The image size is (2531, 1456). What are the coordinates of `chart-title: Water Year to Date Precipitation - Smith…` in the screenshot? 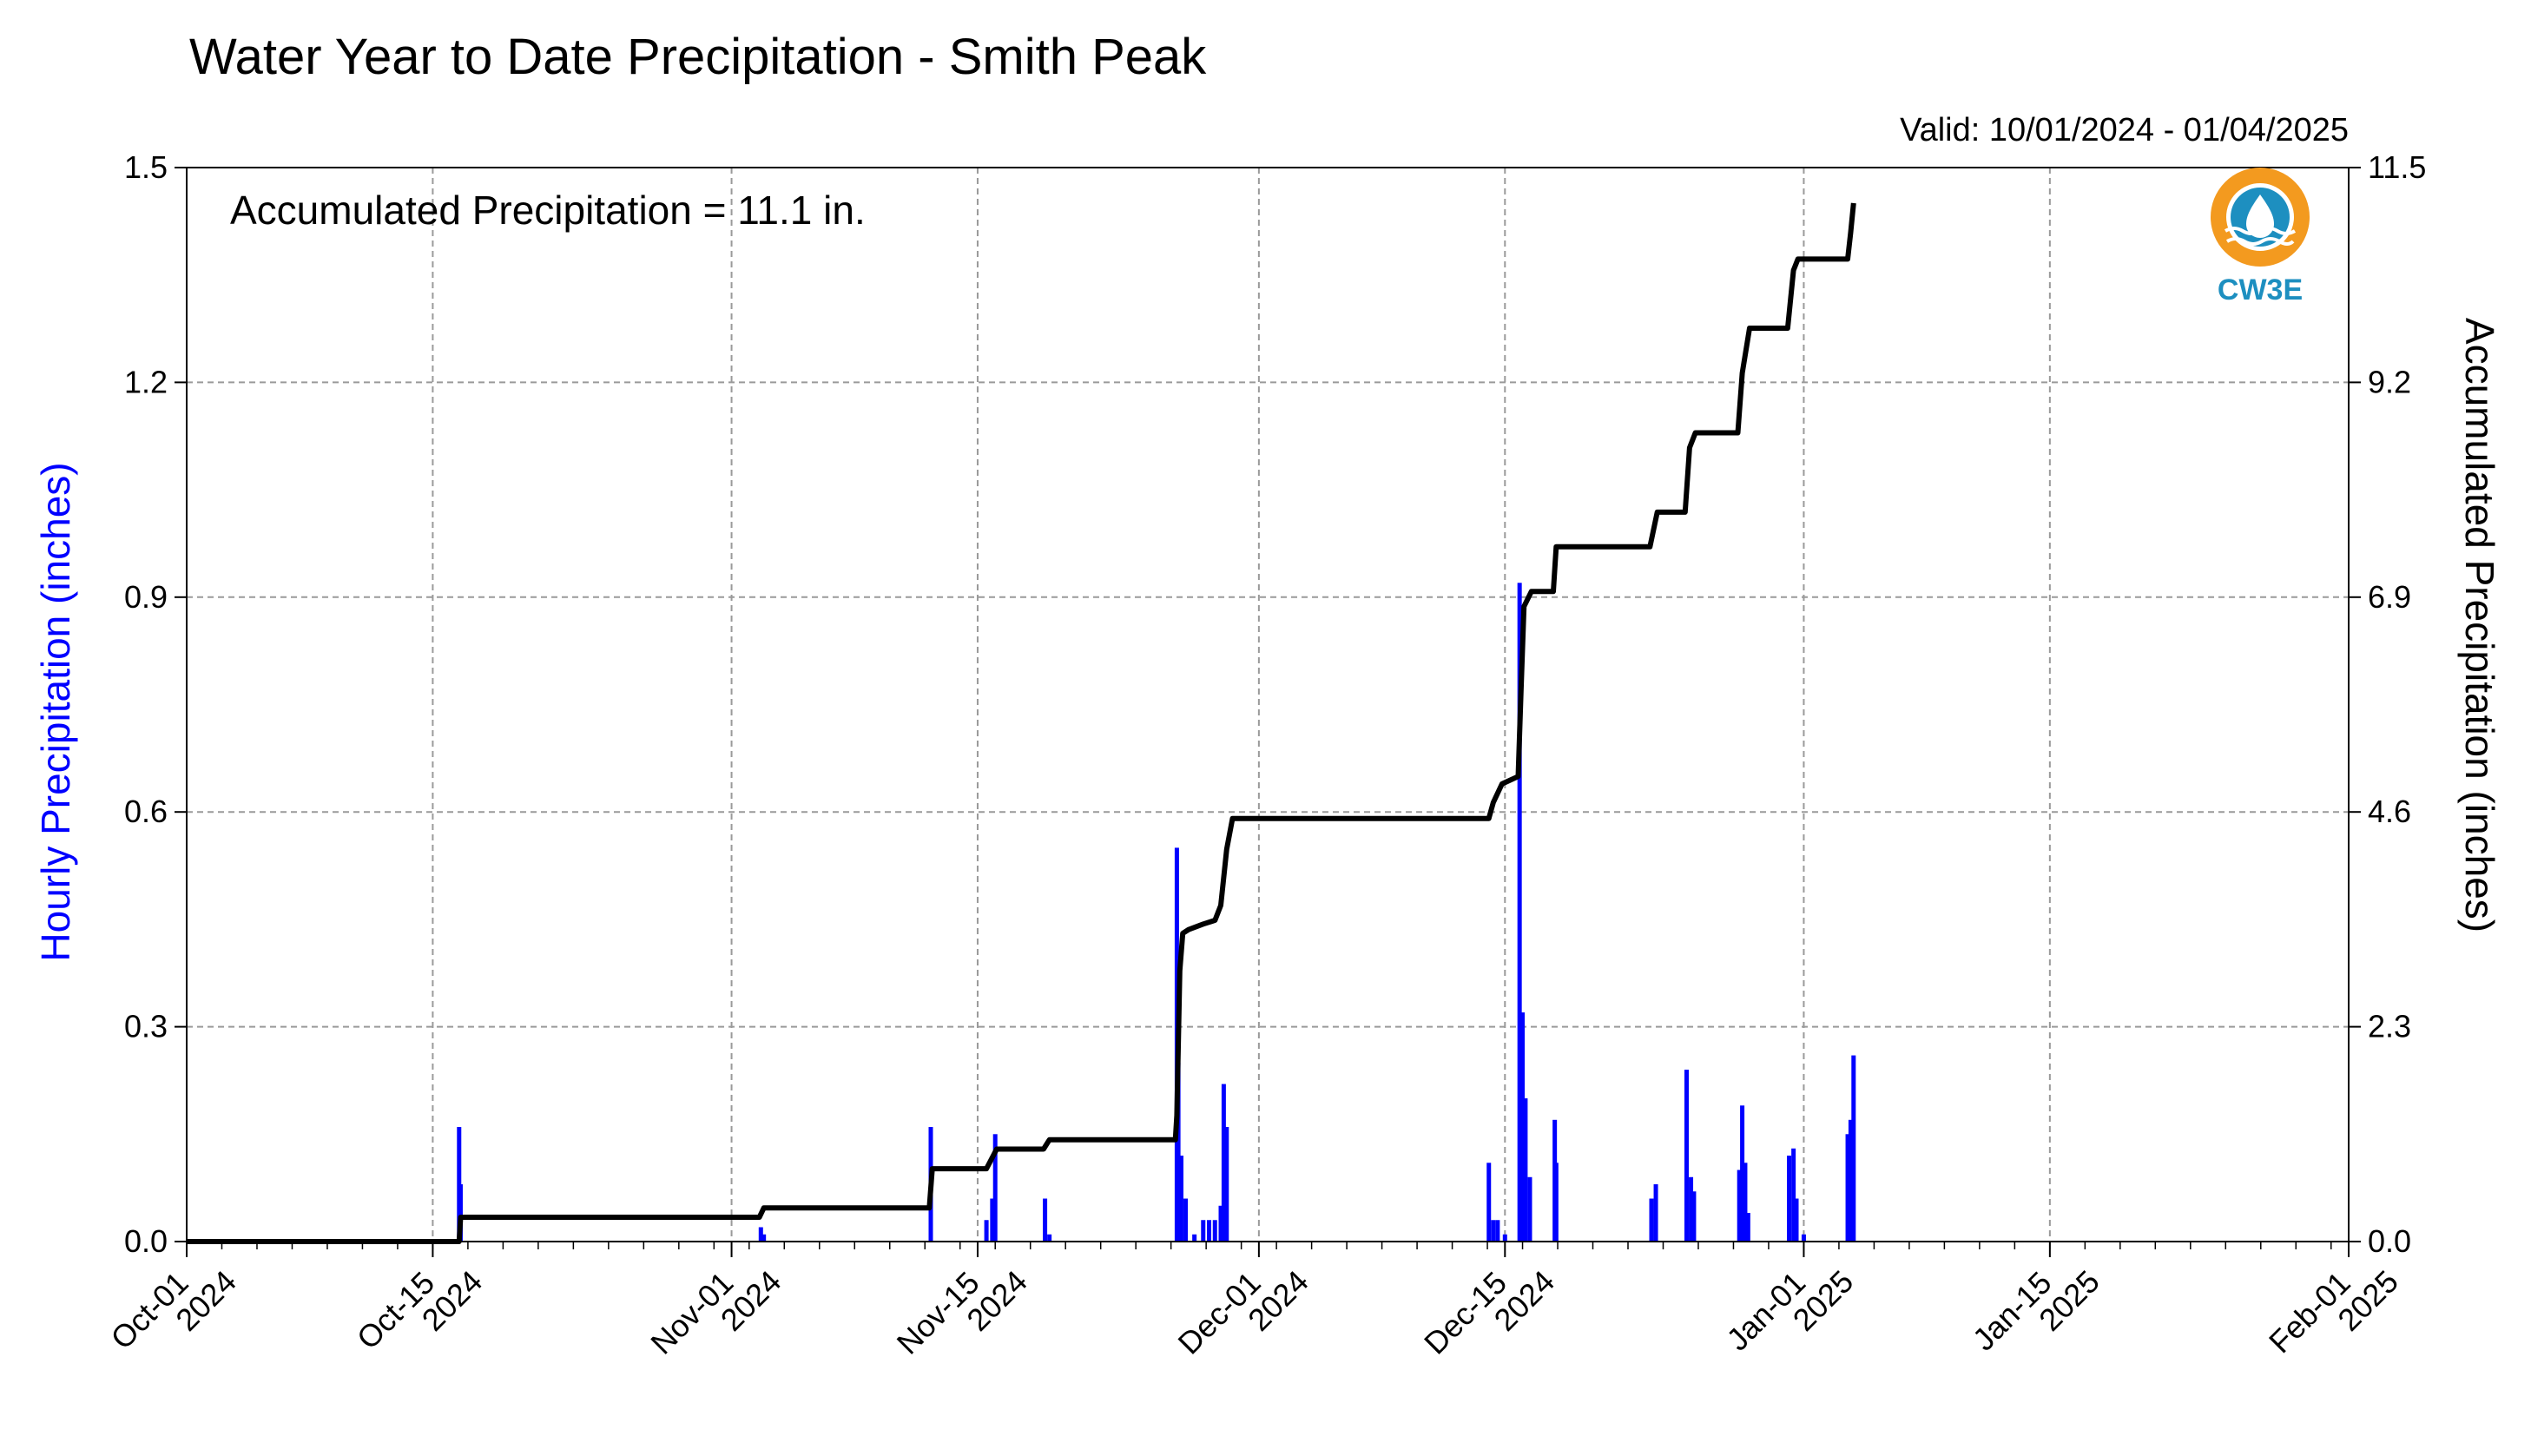 It's located at (698, 57).